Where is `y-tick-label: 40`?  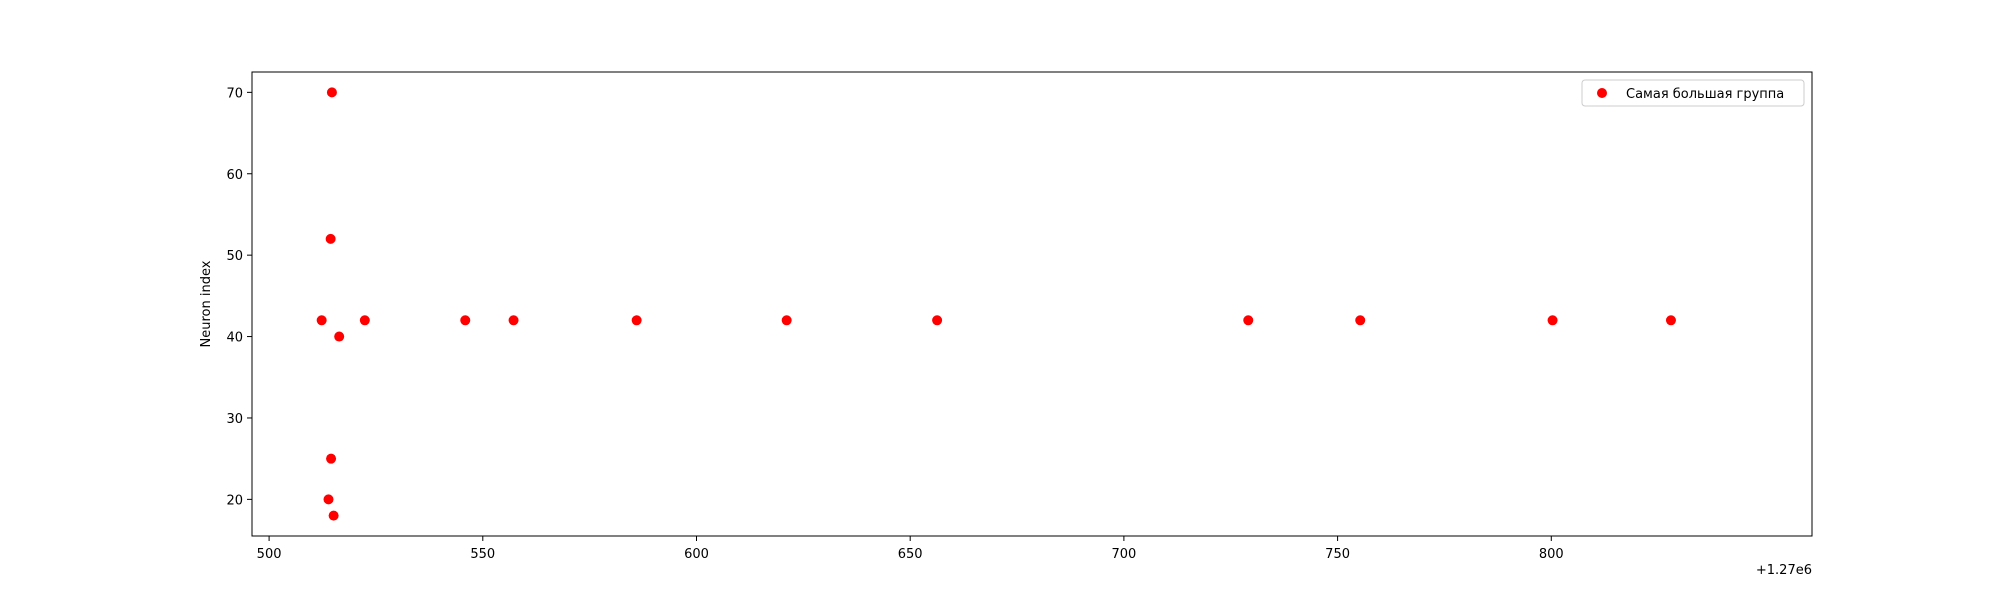 y-tick-label: 40 is located at coordinates (234, 338).